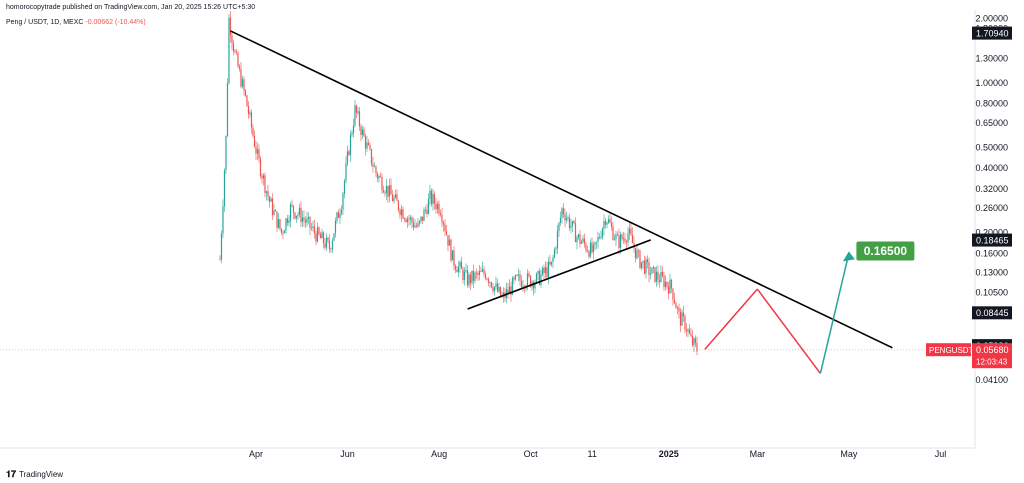 The image size is (1024, 483). What do you see at coordinates (834, 313) in the screenshot?
I see `projection-up-leg` at bounding box center [834, 313].